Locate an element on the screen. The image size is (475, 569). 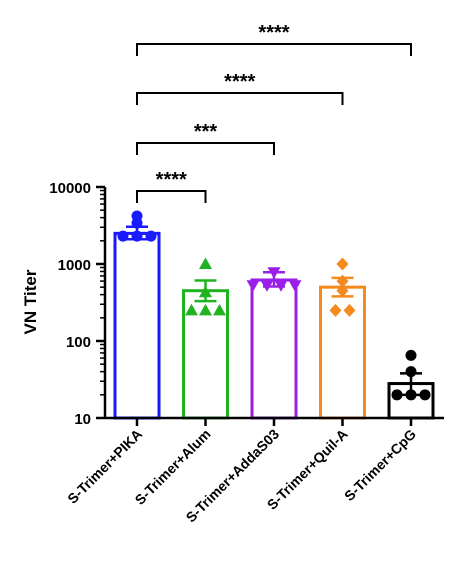
significance-label-4: **** is located at coordinates (273, 33).